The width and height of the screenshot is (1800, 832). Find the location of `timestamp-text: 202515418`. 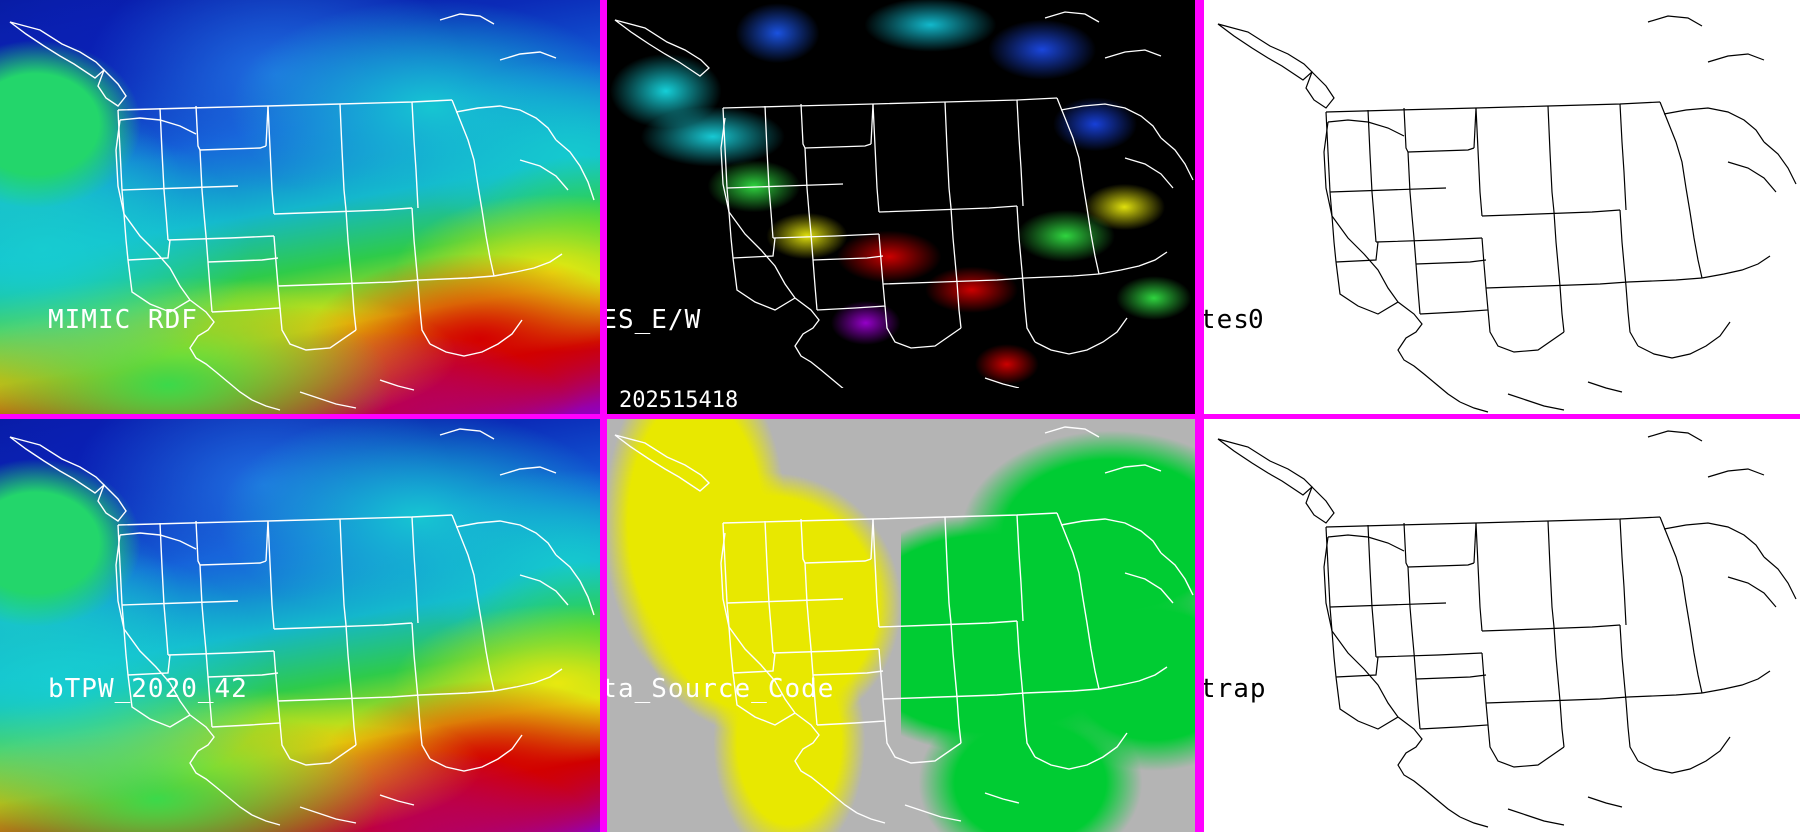

timestamp-text: 202515418 is located at coordinates (679, 400).